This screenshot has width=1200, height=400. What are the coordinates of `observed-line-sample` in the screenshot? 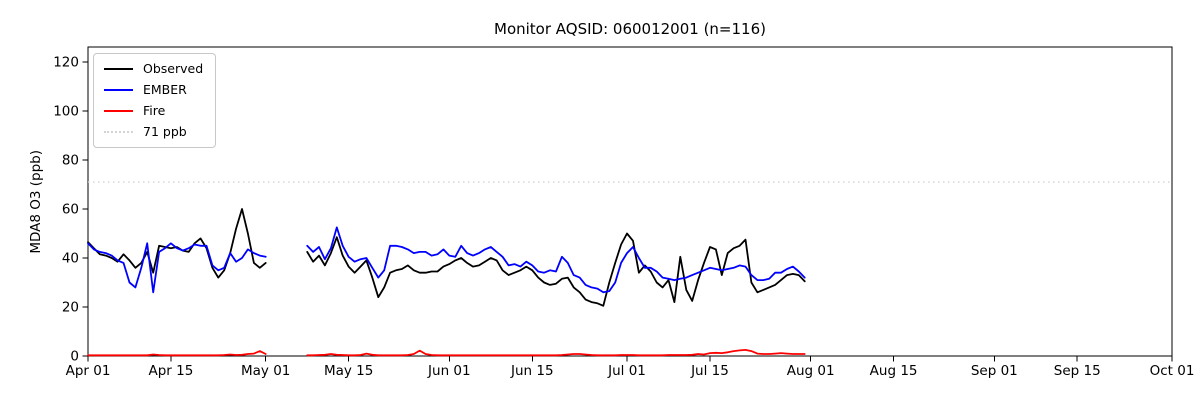 It's located at (118, 69).